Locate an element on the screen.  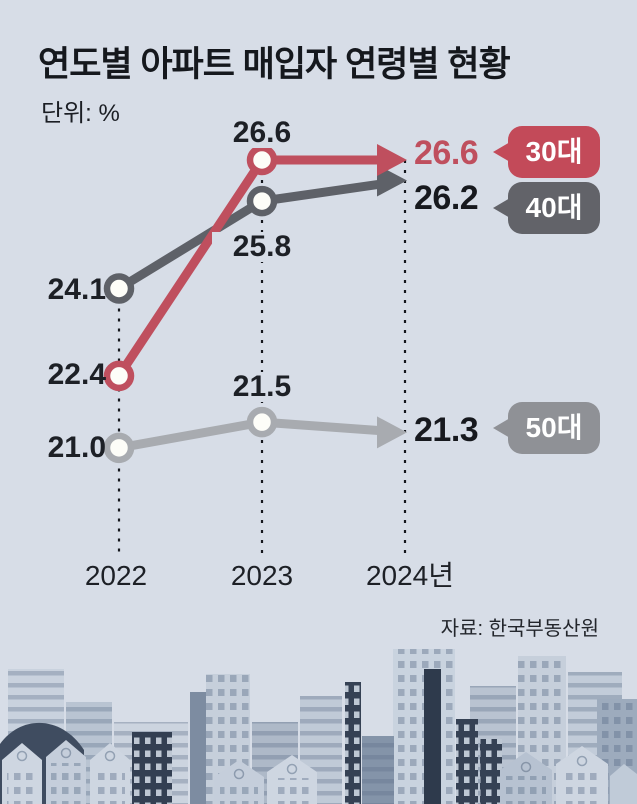
legend-badge-30s-label: 30대 is located at coordinates (554, 151).